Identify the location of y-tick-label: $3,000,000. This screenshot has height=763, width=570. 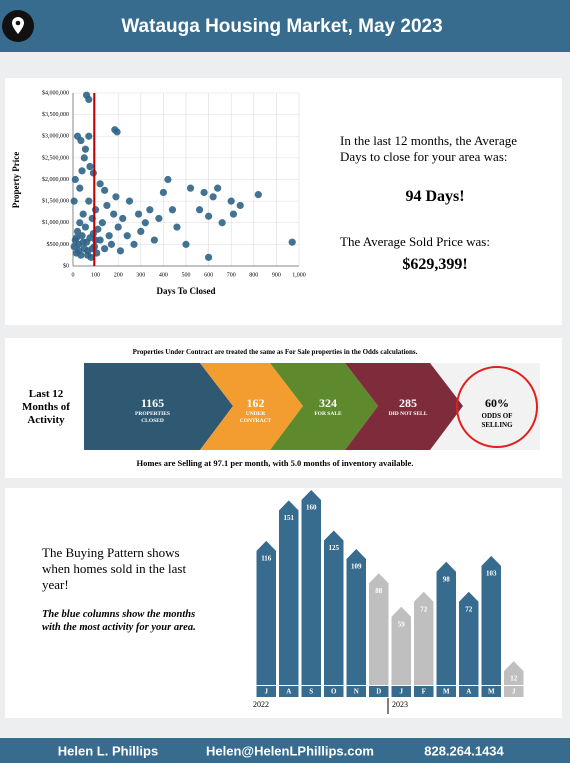
(55, 136).